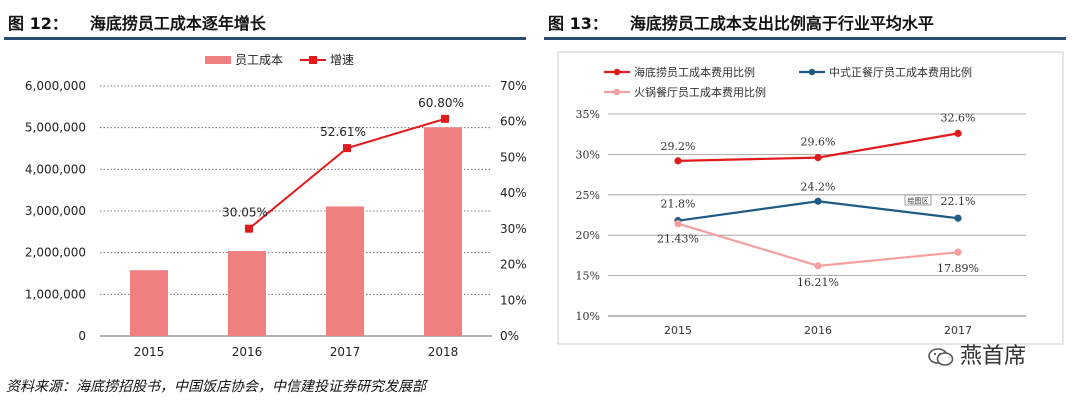 This screenshot has height=402, width=1072. Describe the element at coordinates (343, 132) in the screenshot. I see `growth-label: 52.61%` at that location.